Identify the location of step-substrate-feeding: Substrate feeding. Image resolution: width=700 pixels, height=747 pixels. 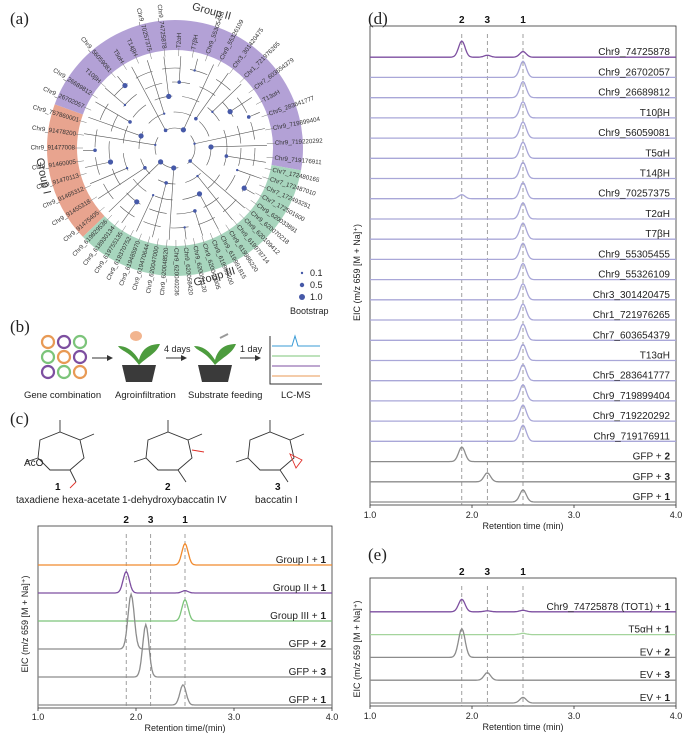
(225, 395).